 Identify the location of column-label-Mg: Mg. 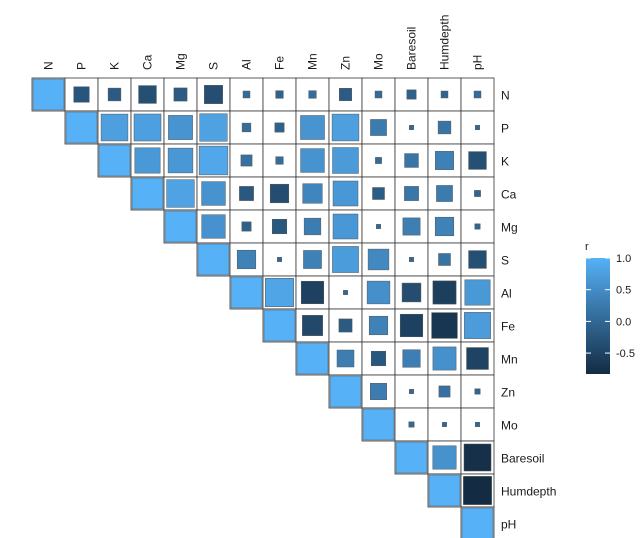
(181, 61).